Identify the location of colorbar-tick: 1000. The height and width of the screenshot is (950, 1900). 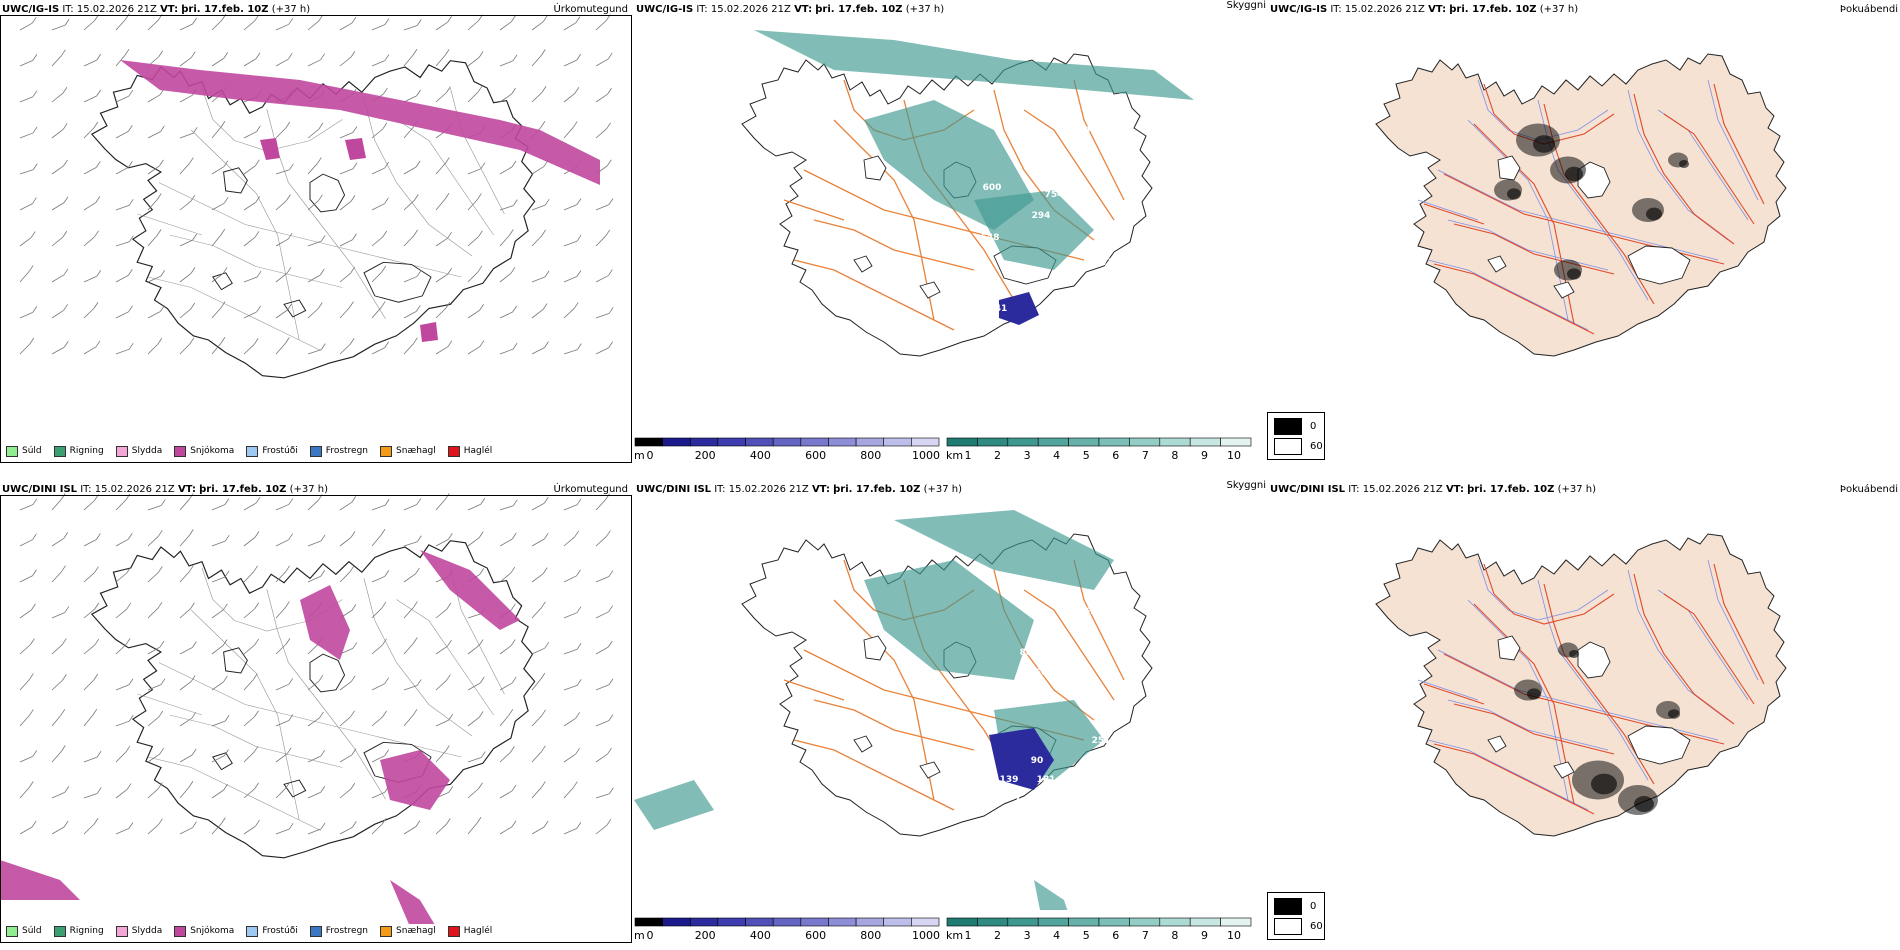
(926, 935).